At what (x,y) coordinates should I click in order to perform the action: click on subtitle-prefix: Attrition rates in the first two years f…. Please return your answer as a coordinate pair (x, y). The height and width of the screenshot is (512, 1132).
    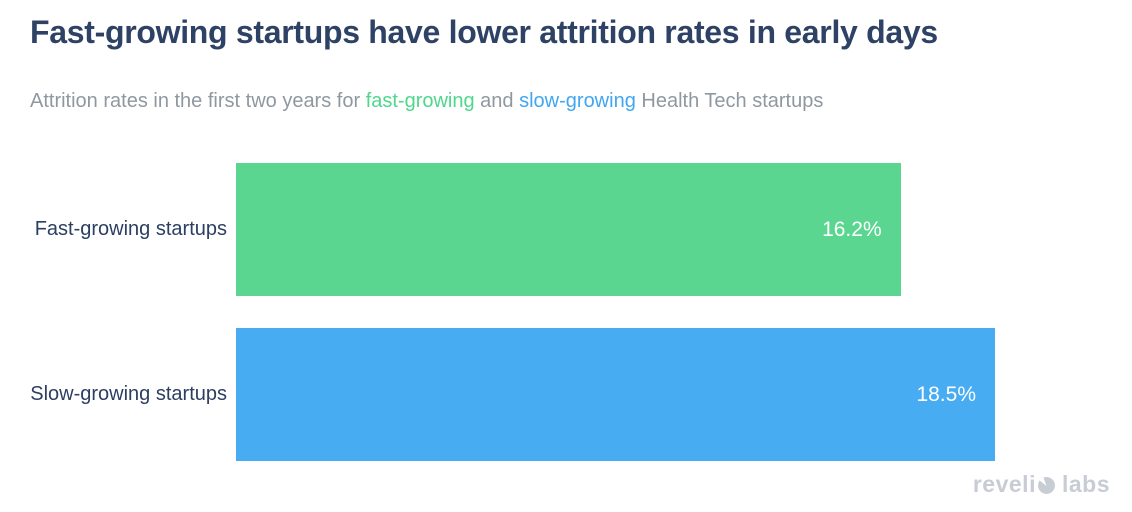
    Looking at the image, I should click on (198, 101).